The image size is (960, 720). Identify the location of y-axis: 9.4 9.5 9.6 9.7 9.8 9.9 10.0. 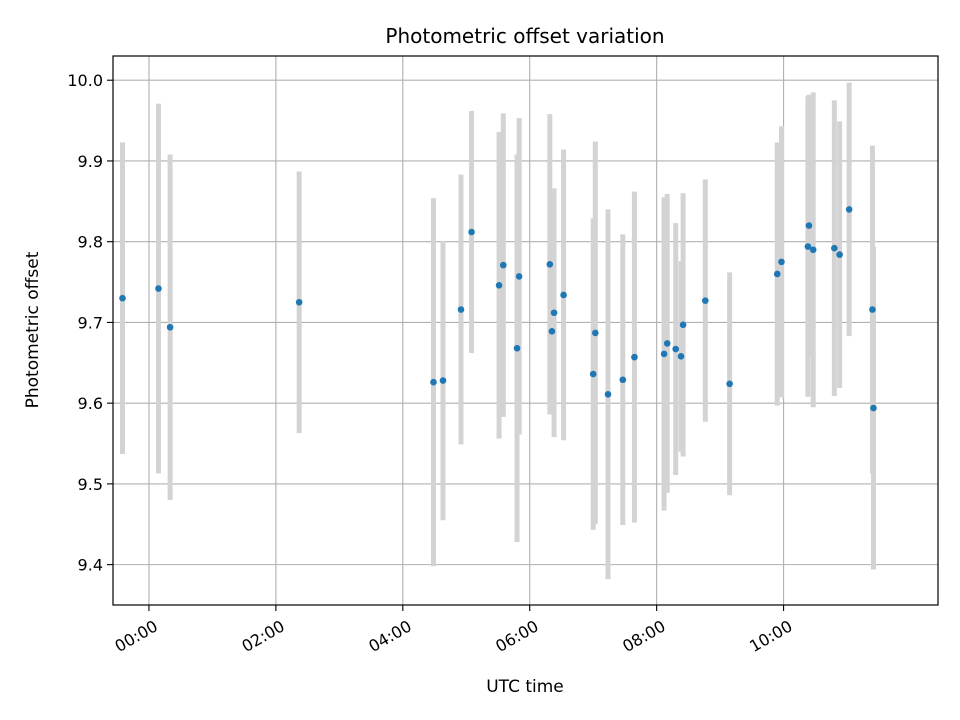
(90, 323).